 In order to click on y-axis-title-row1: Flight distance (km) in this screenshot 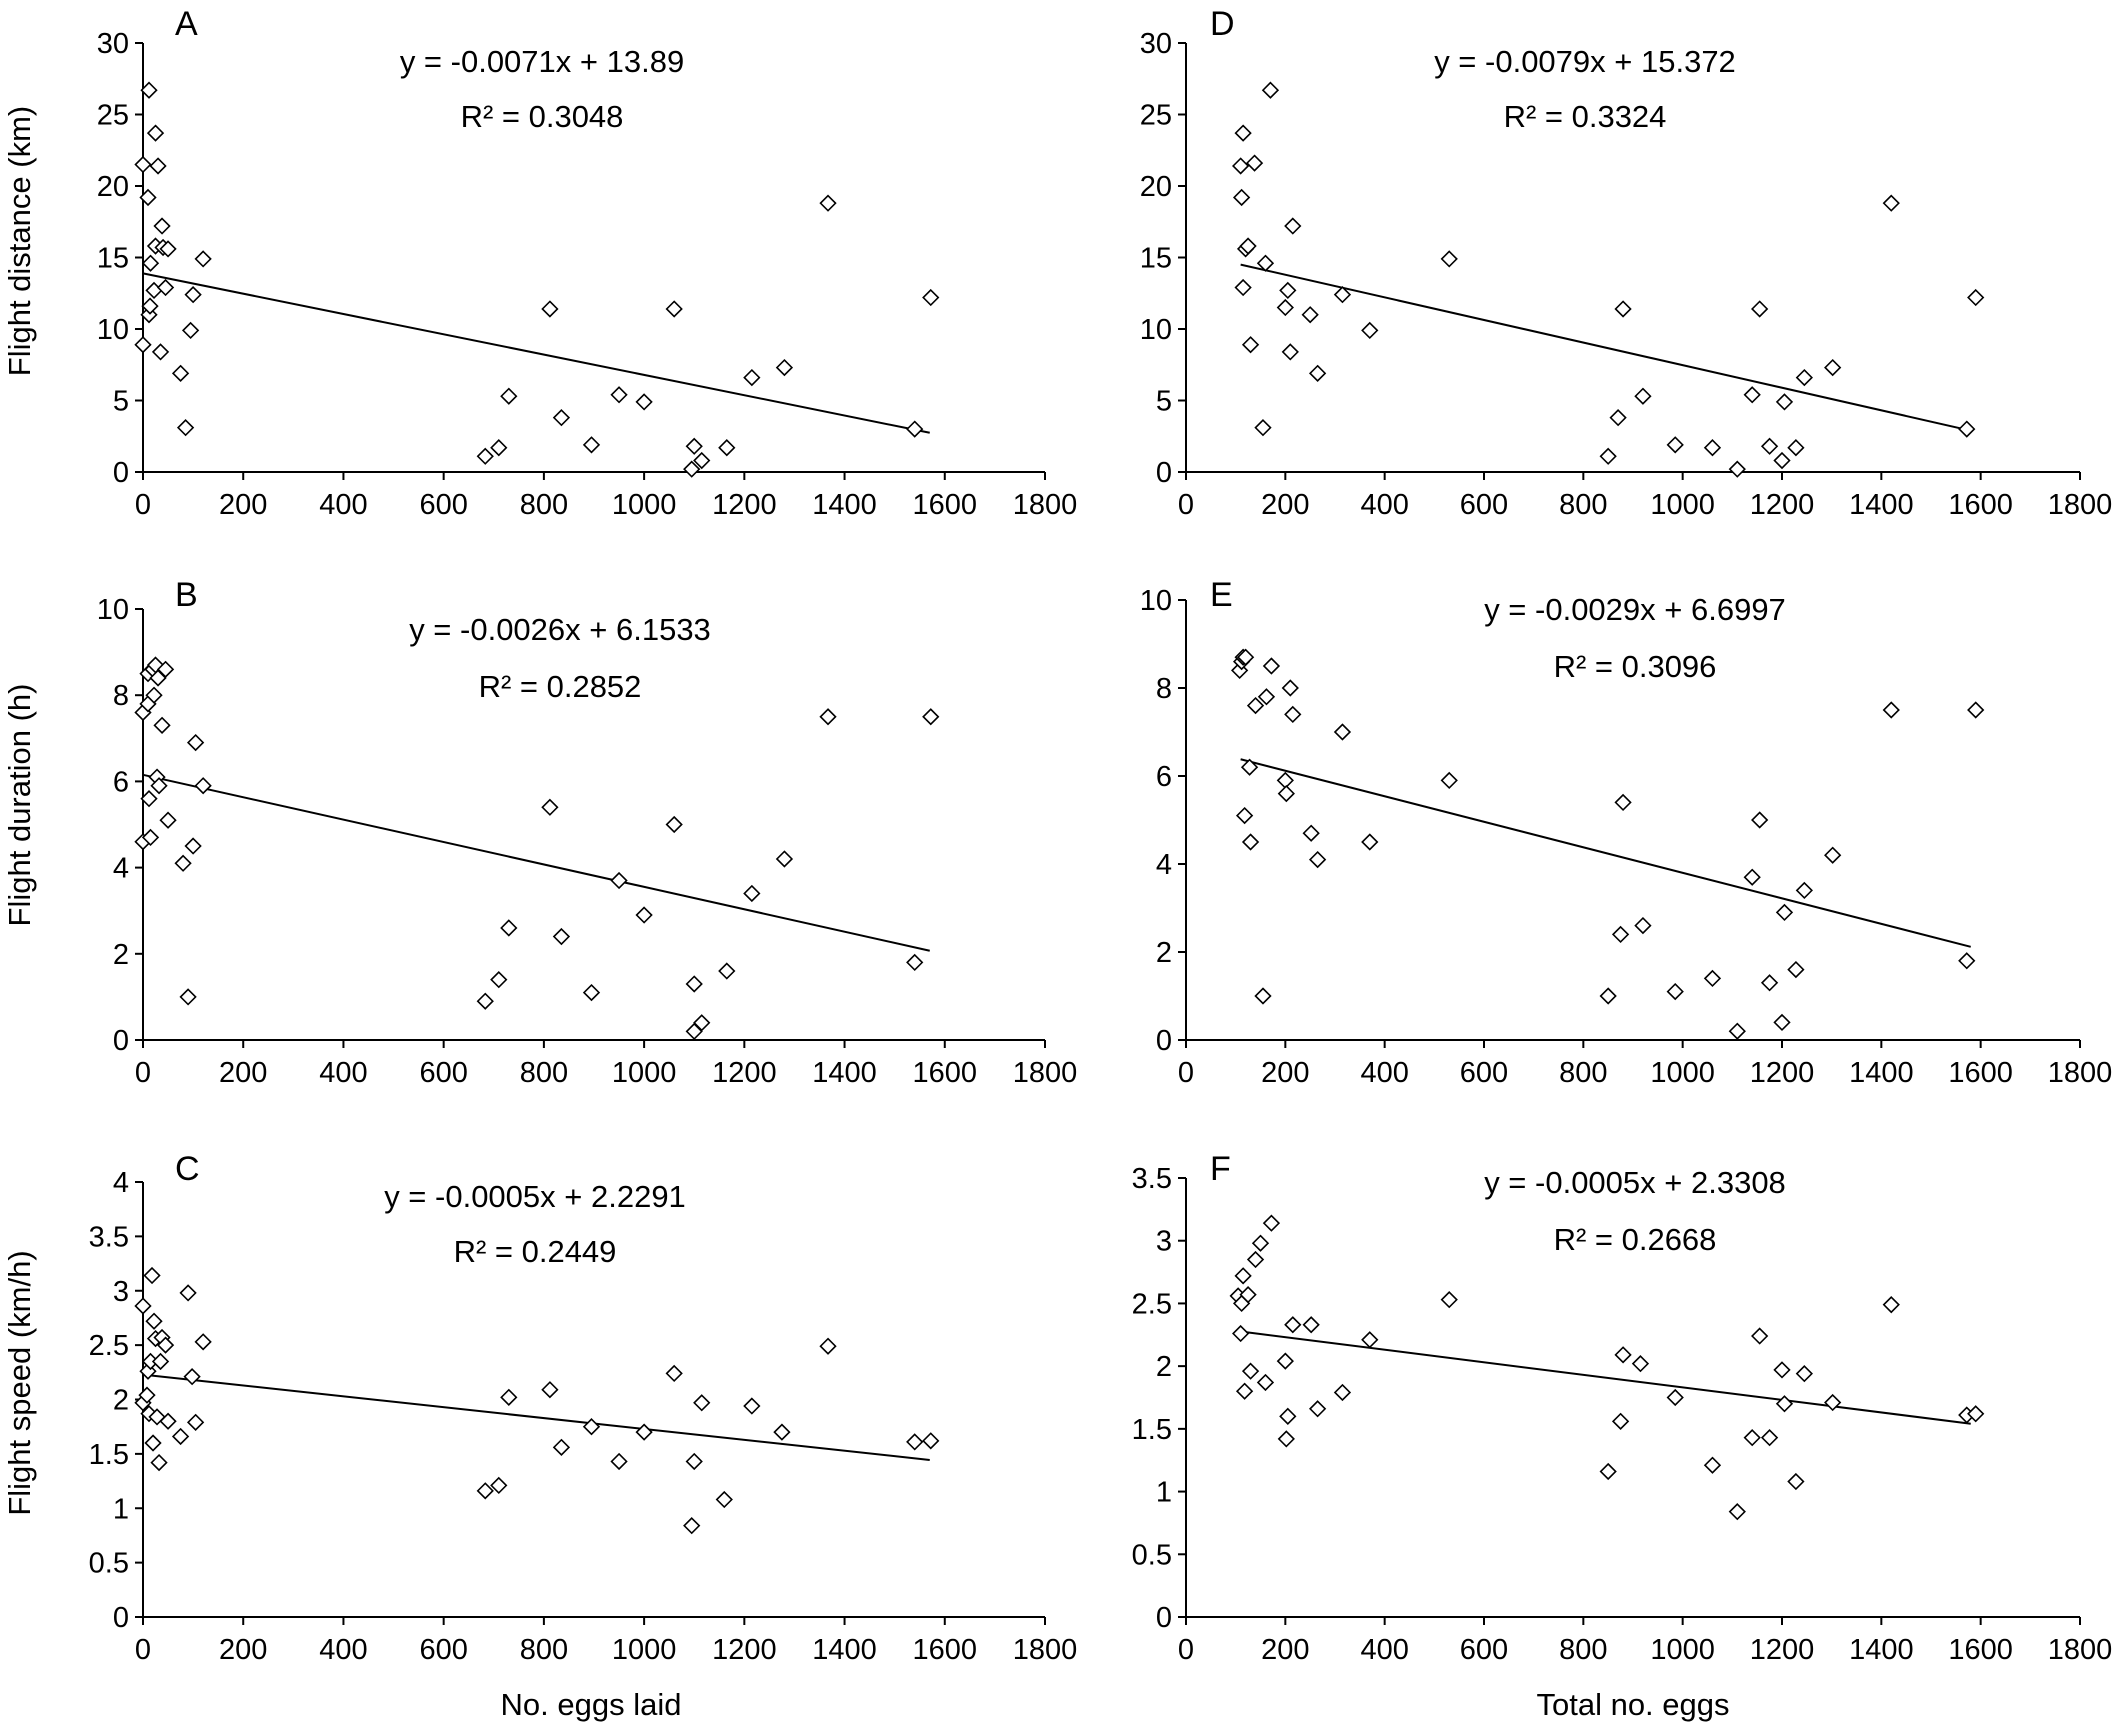, I will do `click(19, 241)`.